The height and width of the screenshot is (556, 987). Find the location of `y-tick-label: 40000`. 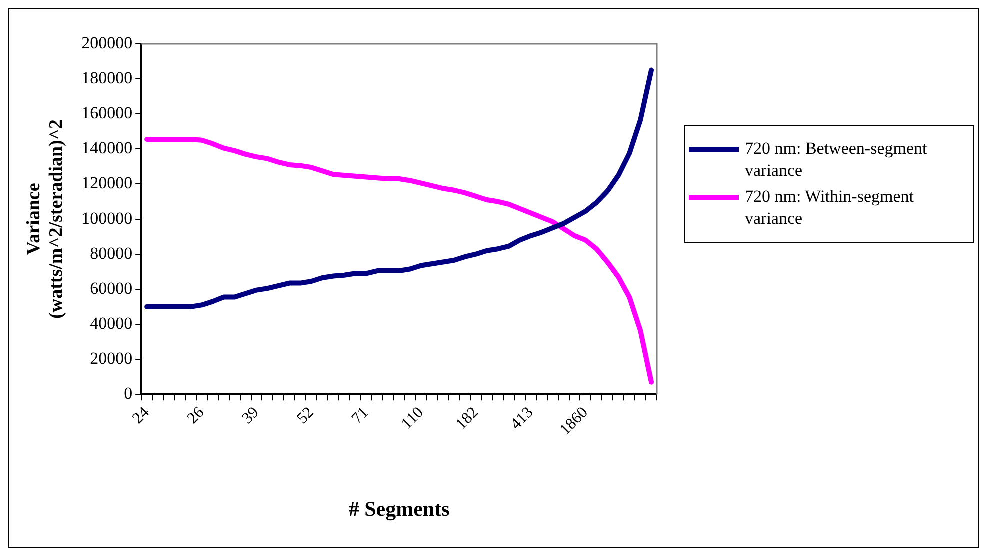

y-tick-label: 40000 is located at coordinates (111, 323).